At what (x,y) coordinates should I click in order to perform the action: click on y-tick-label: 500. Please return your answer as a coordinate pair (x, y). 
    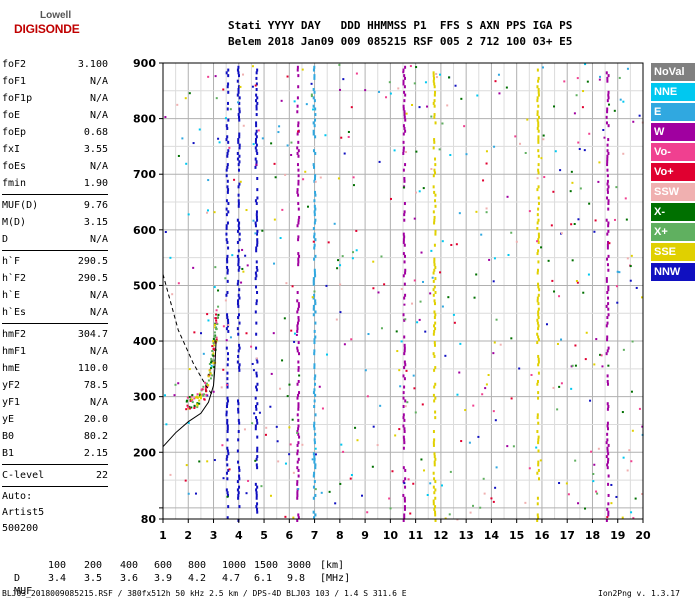
    Looking at the image, I should click on (144, 285).